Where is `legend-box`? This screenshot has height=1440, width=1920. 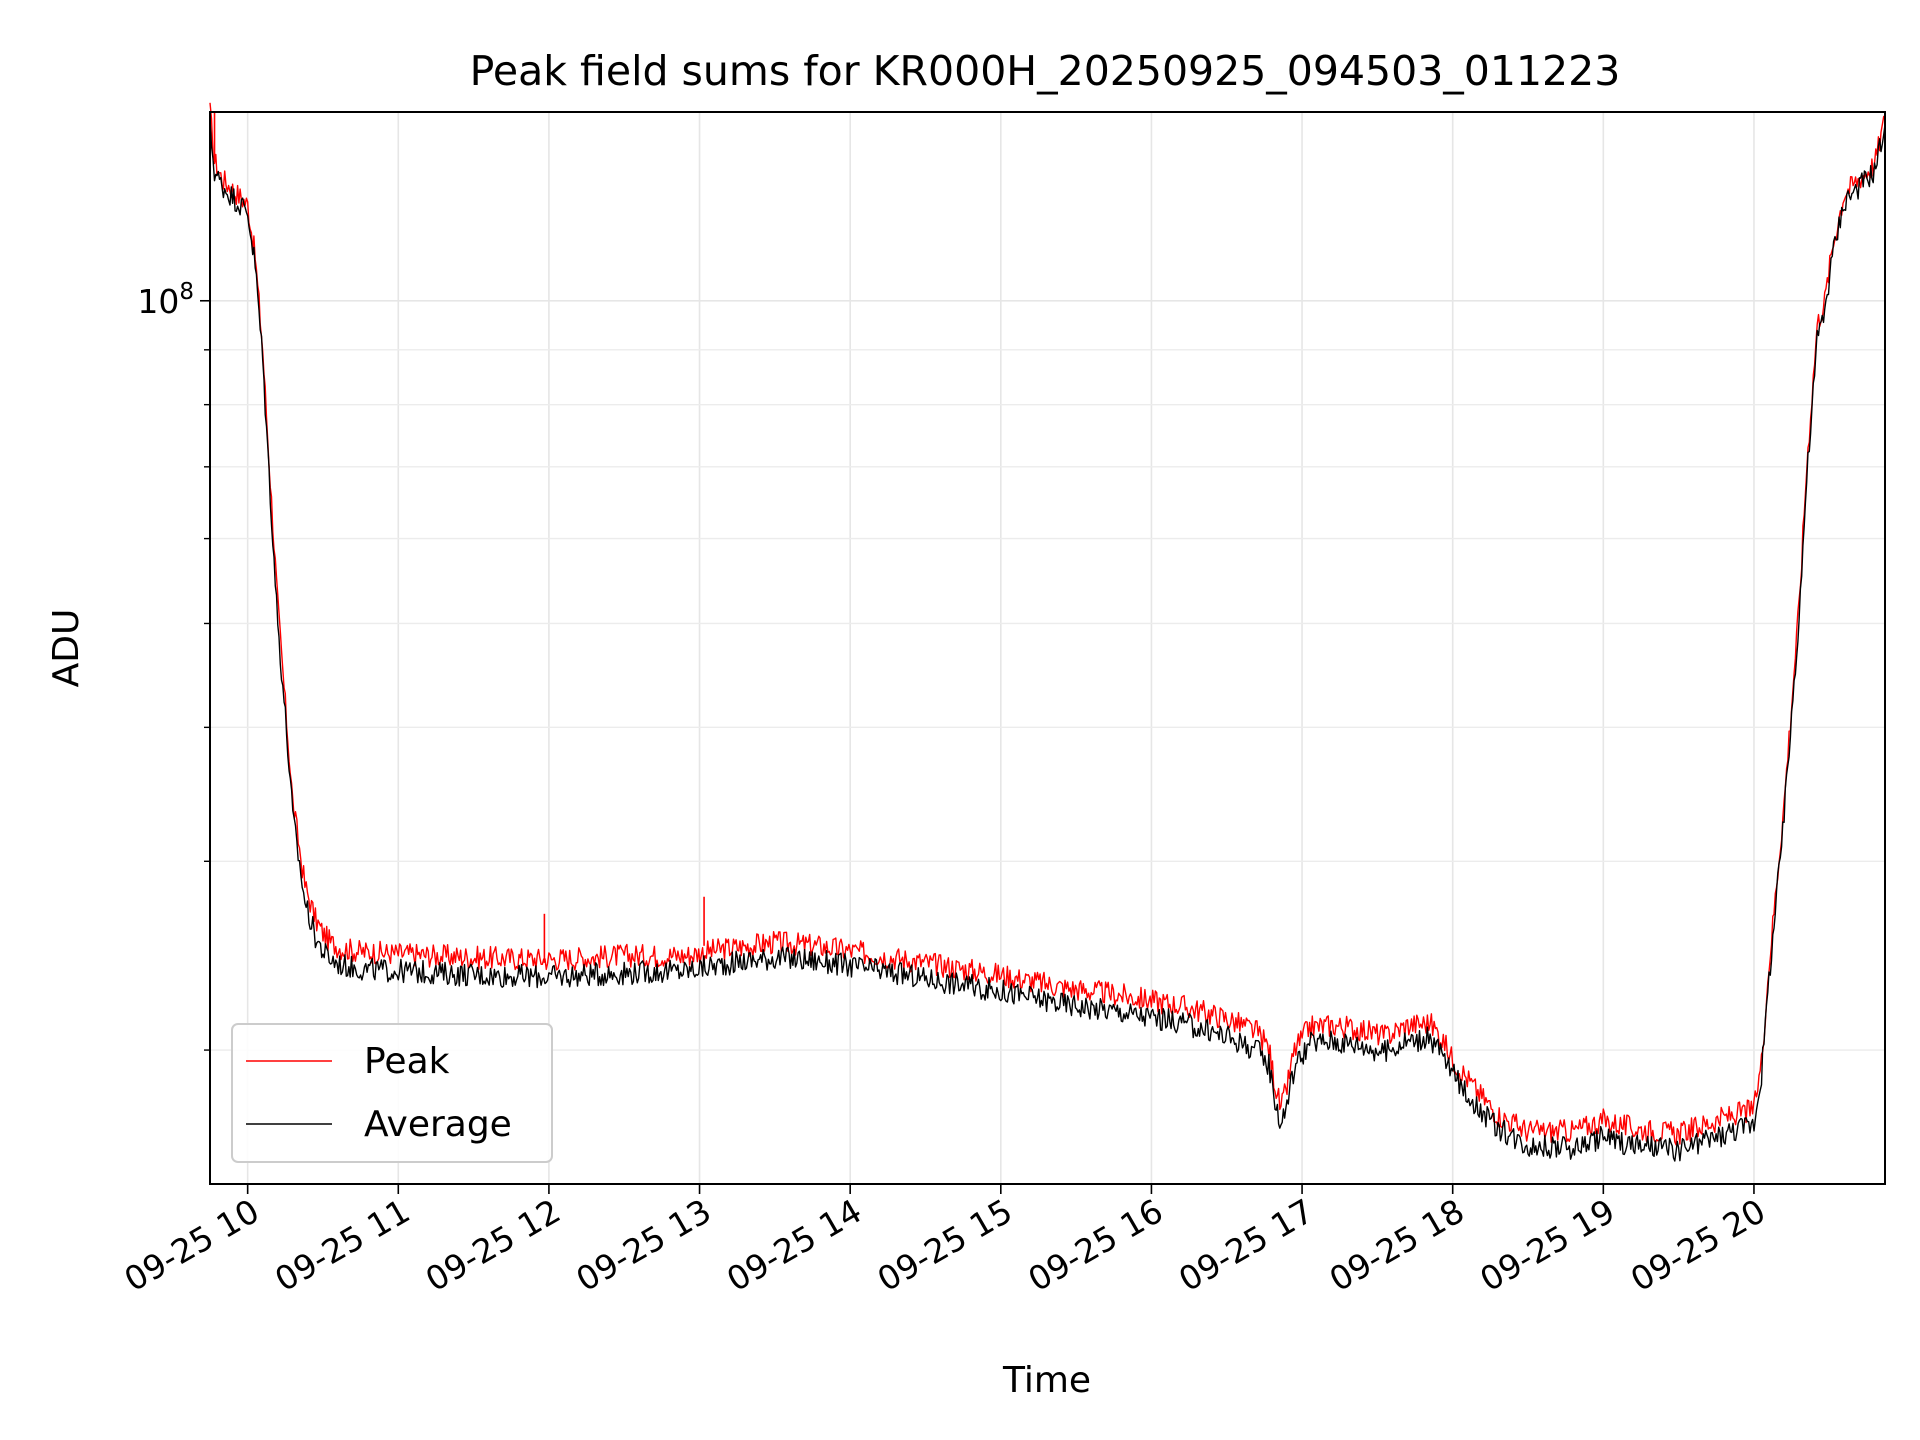 legend-box is located at coordinates (392, 1093).